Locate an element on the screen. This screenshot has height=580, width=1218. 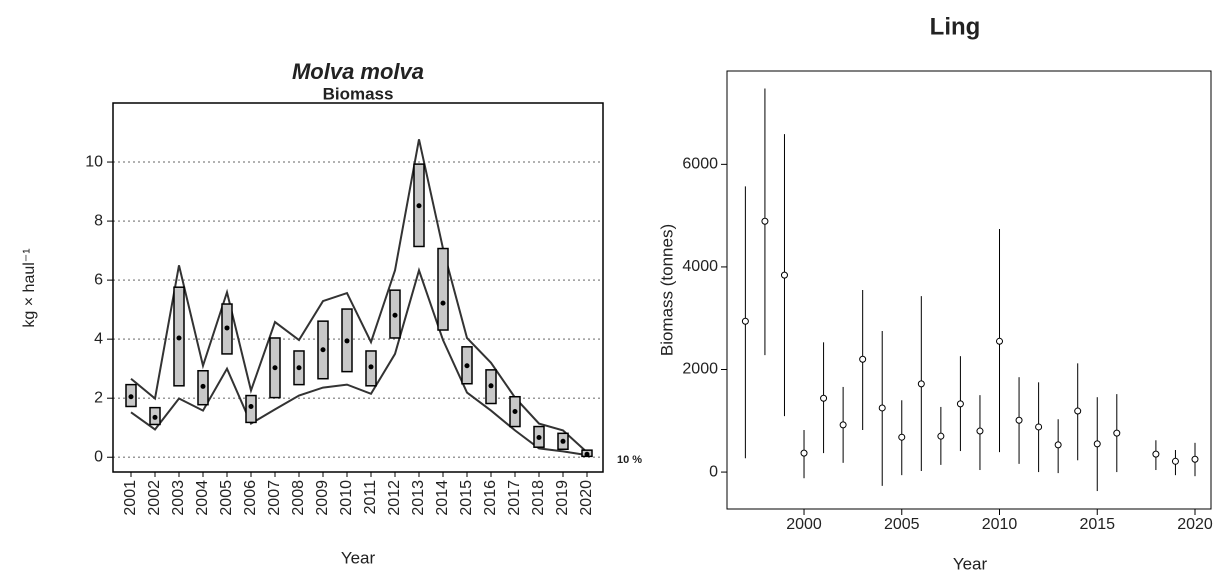
x-tick-label: 2007 is located at coordinates (274, 498).